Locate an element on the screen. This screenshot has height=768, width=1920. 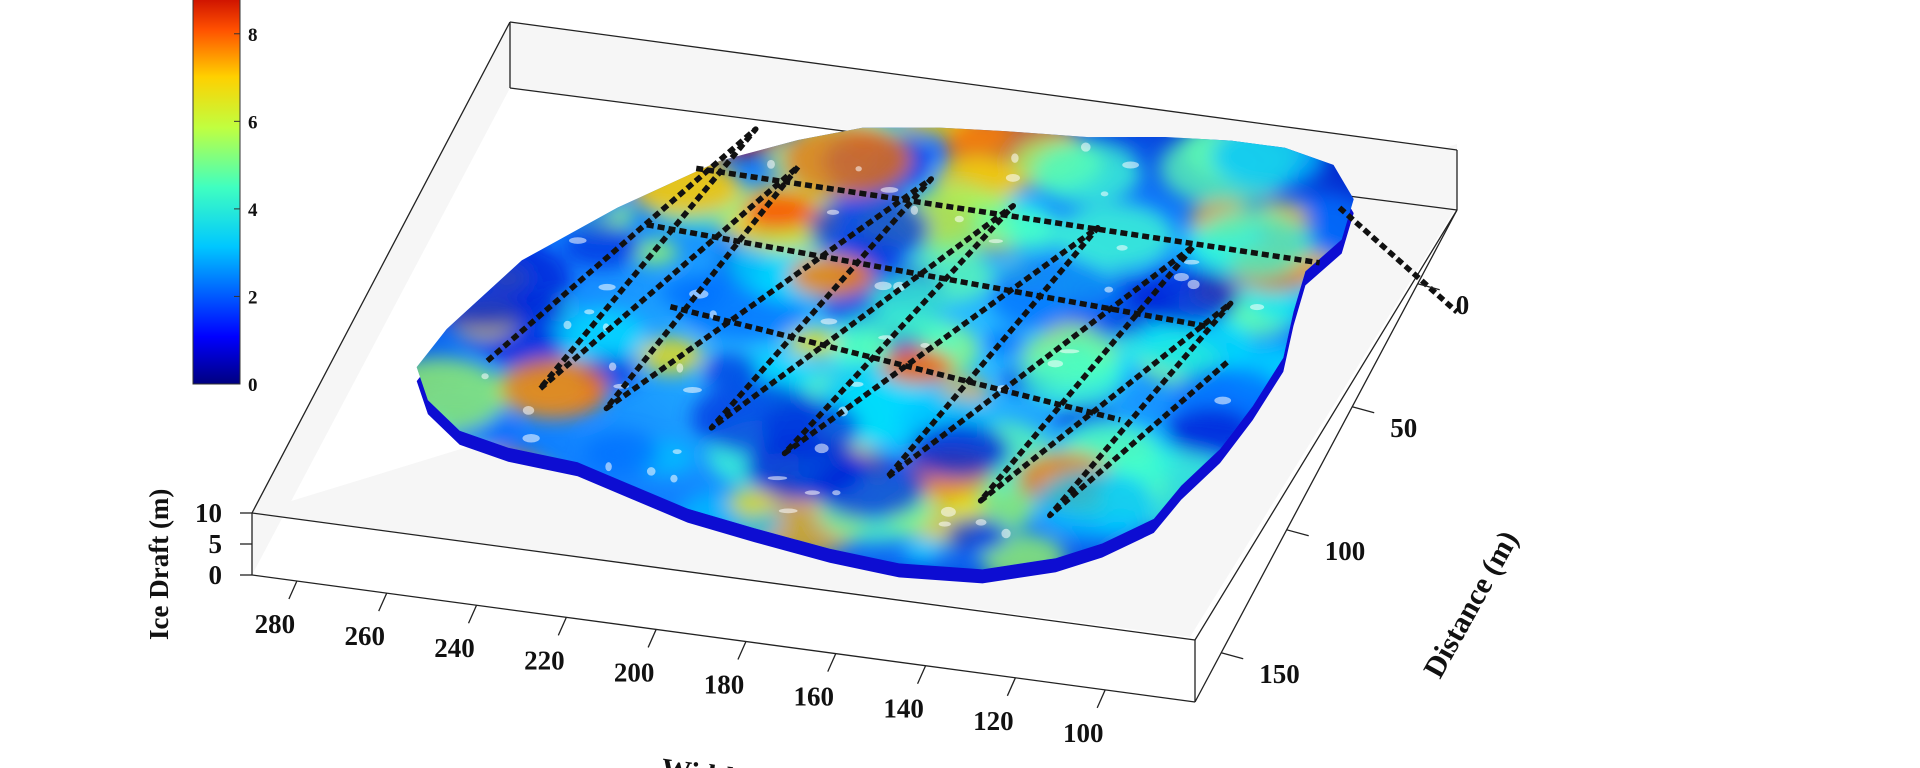
surface-peak is located at coordinates (831, 275).